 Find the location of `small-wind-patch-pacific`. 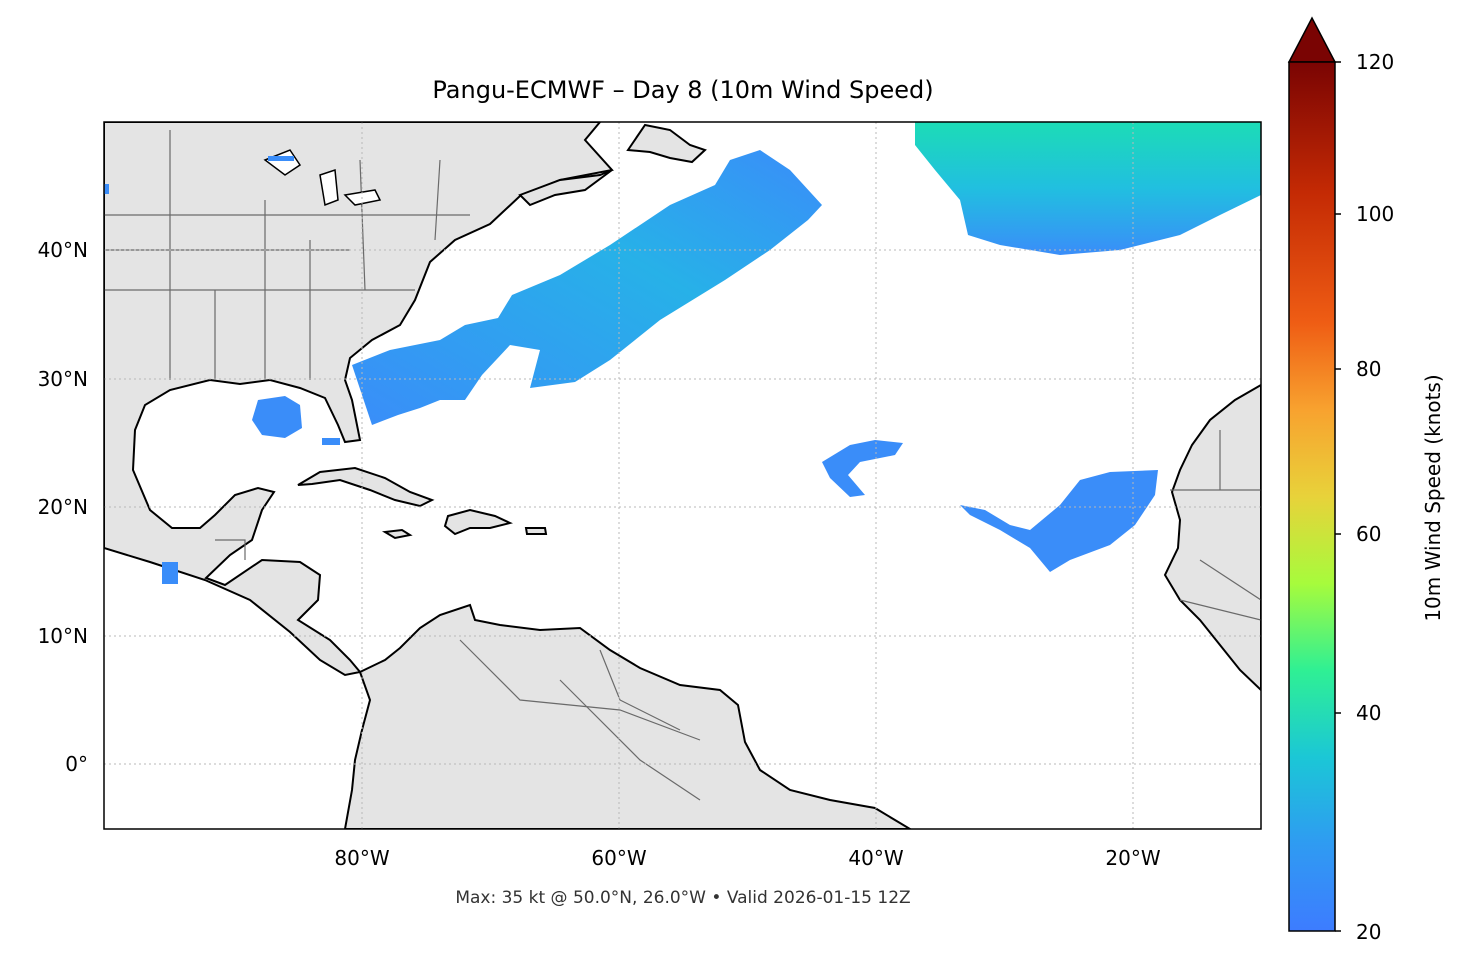

small-wind-patch-pacific is located at coordinates (170, 573).